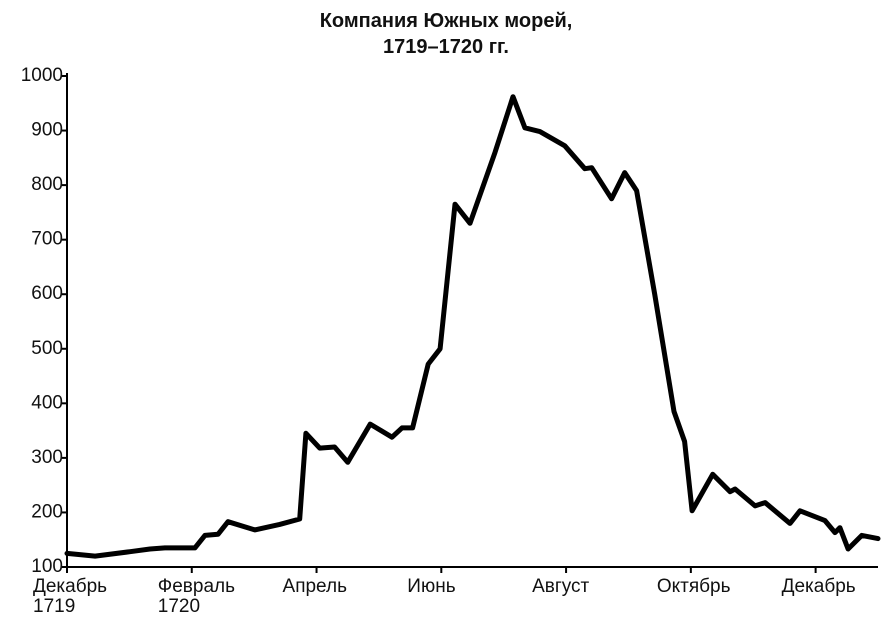 The width and height of the screenshot is (892, 634). Describe the element at coordinates (693, 586) in the screenshot. I see `x-tick-label: Октябрь` at that location.